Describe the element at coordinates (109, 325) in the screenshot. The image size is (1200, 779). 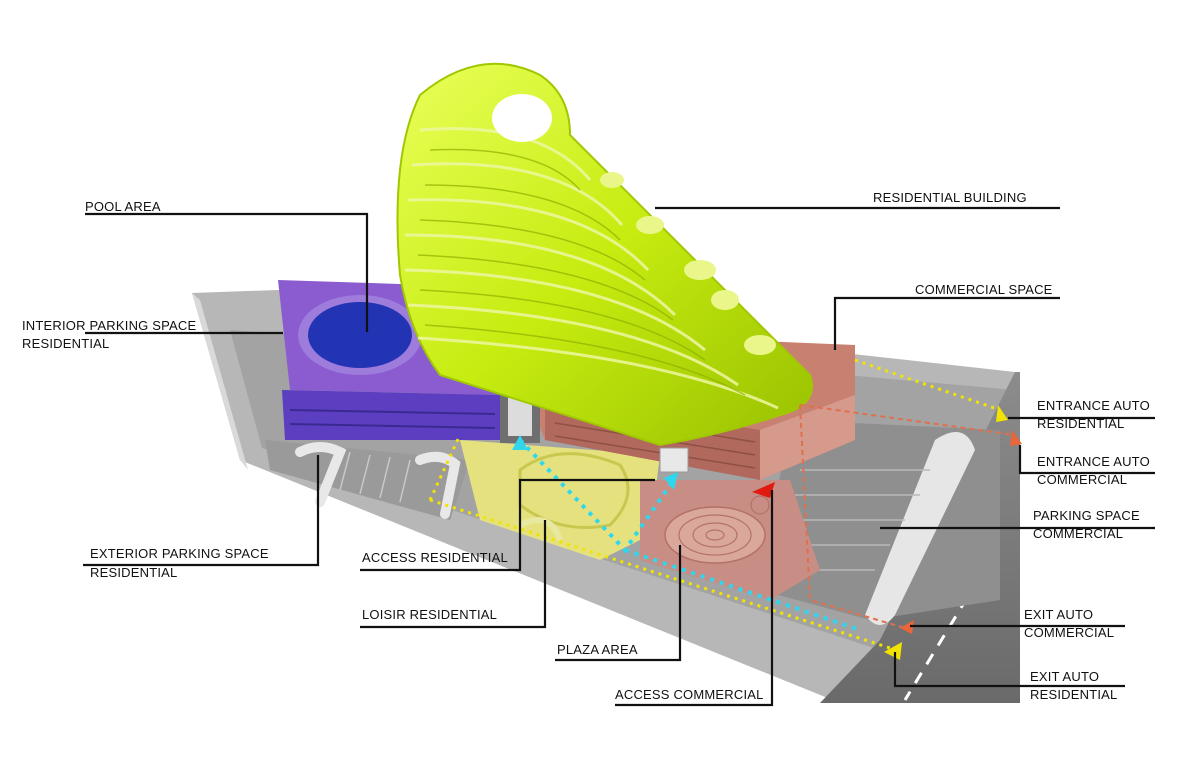
I see `label-interior-parking-line1: INTERIOR PARKING SPACE` at that location.